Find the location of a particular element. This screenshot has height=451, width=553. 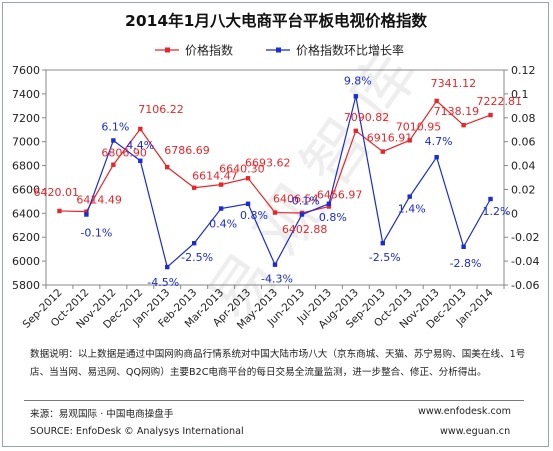

data-label-0: 6640.30 is located at coordinates (242, 169).